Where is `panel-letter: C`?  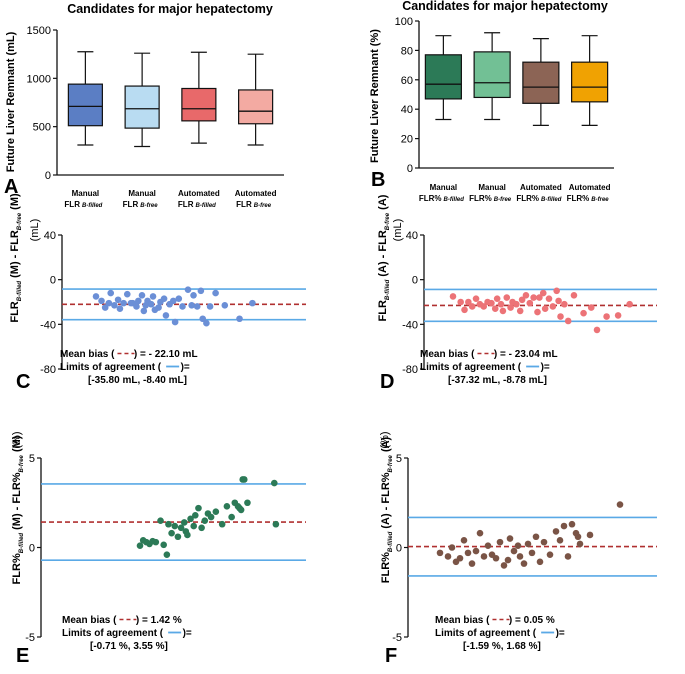 panel-letter: C is located at coordinates (23, 382).